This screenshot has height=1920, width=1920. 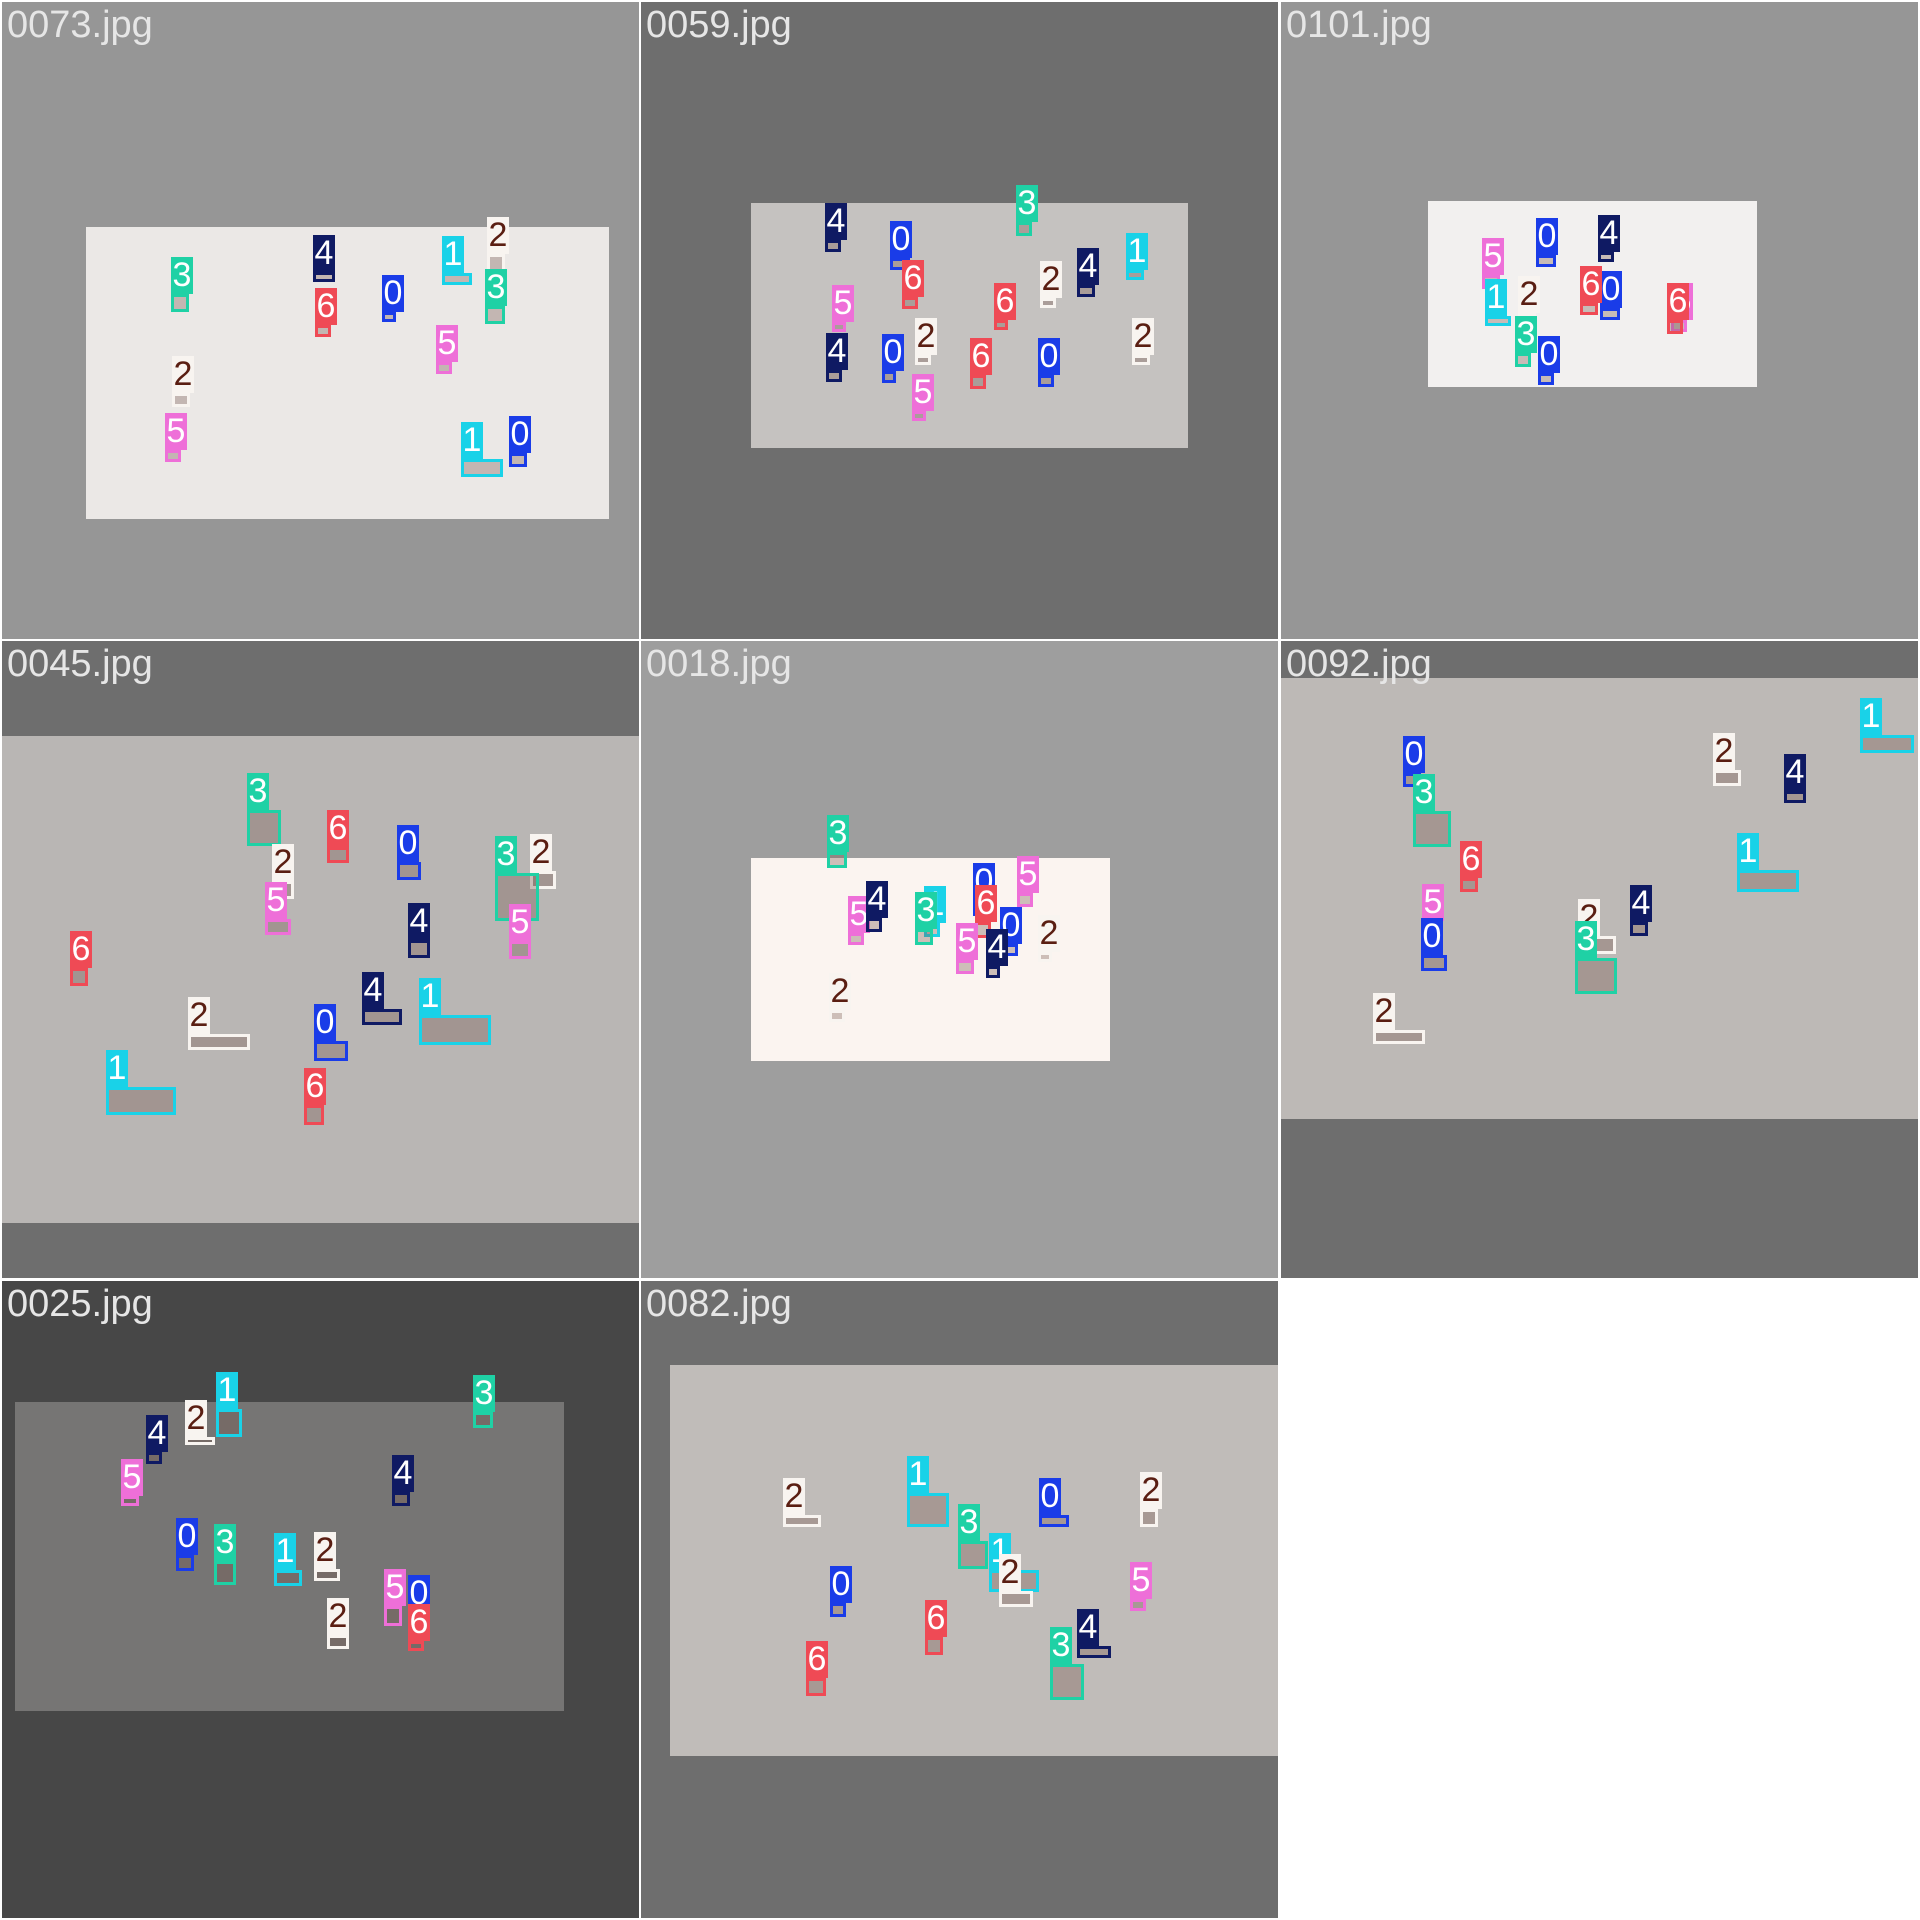 What do you see at coordinates (959, 959) in the screenshot?
I see `image-tile: 0018.jpg3054153602542` at bounding box center [959, 959].